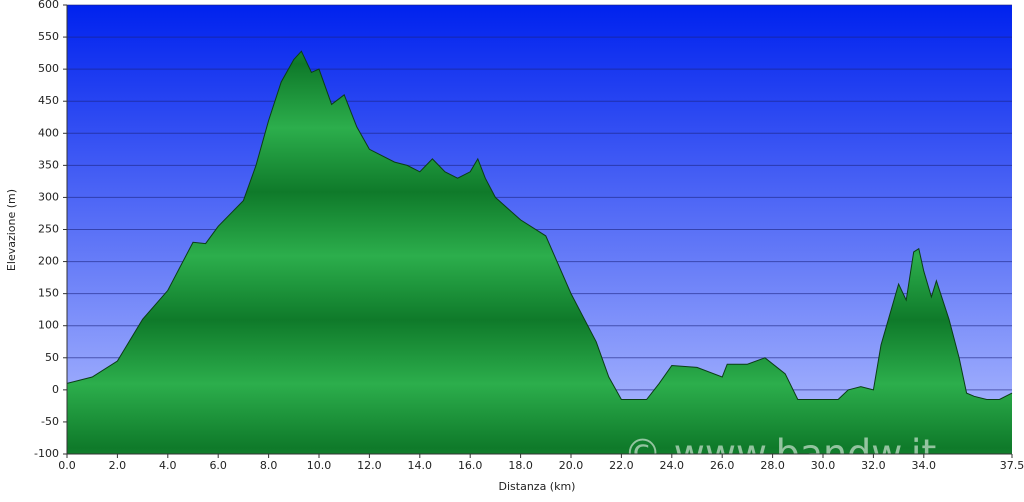  Describe the element at coordinates (722, 465) in the screenshot. I see `x-tick-label: 26.0` at that location.